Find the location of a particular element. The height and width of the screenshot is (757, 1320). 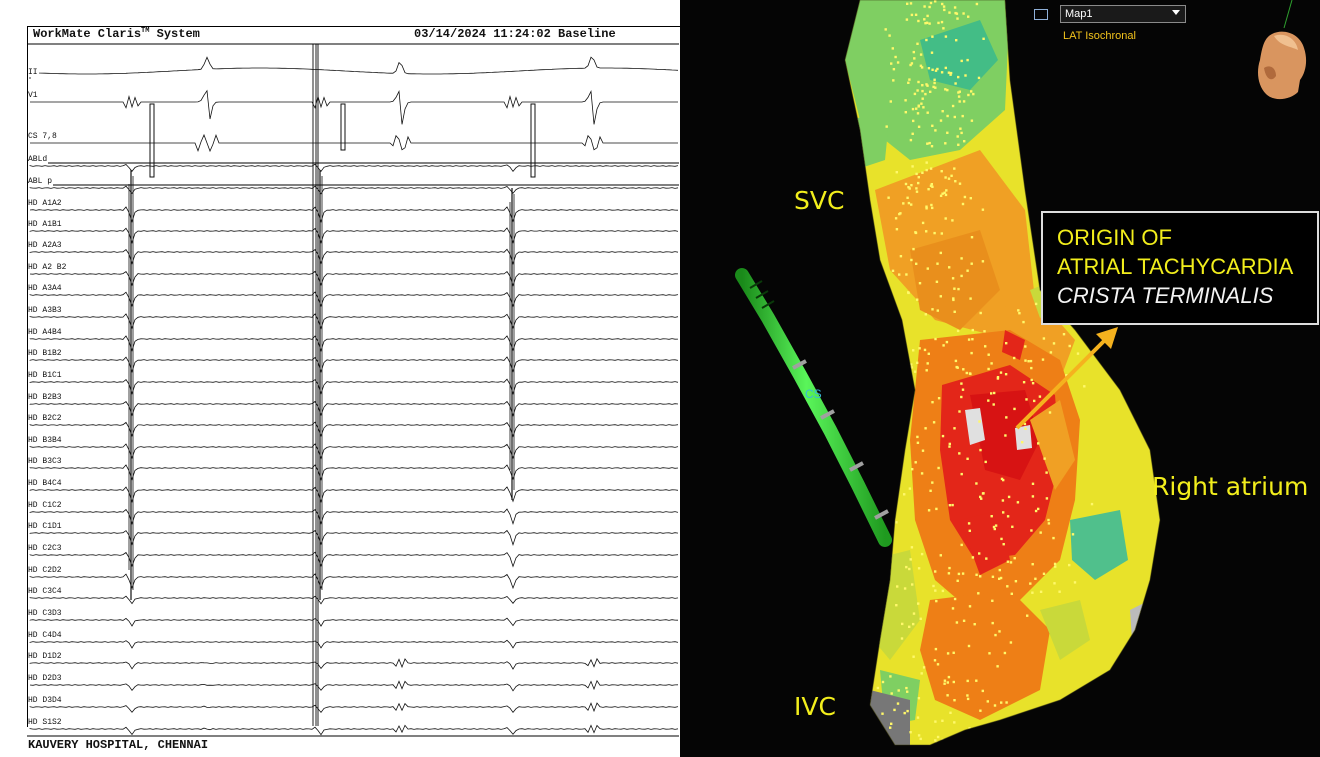

cs-catheter is located at coordinates (813, 407).